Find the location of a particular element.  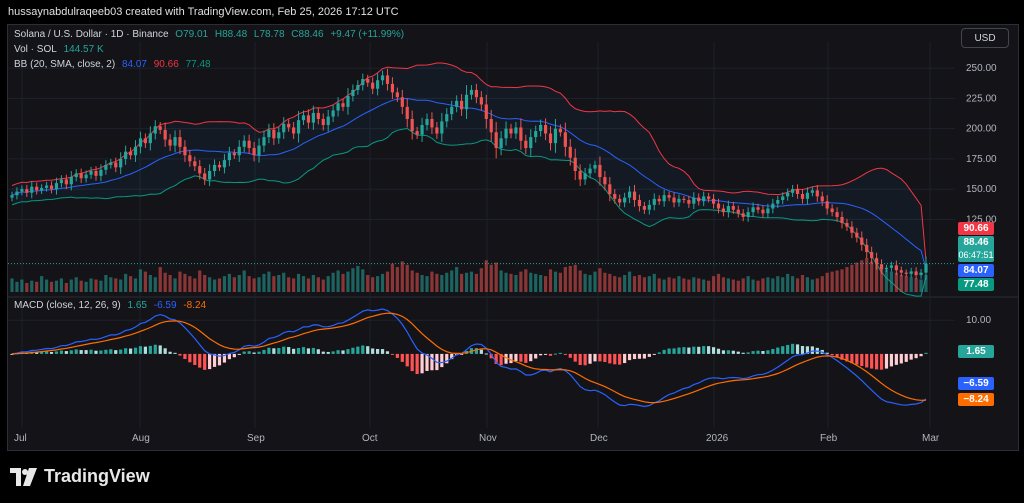

currency-button: USD is located at coordinates (985, 38).